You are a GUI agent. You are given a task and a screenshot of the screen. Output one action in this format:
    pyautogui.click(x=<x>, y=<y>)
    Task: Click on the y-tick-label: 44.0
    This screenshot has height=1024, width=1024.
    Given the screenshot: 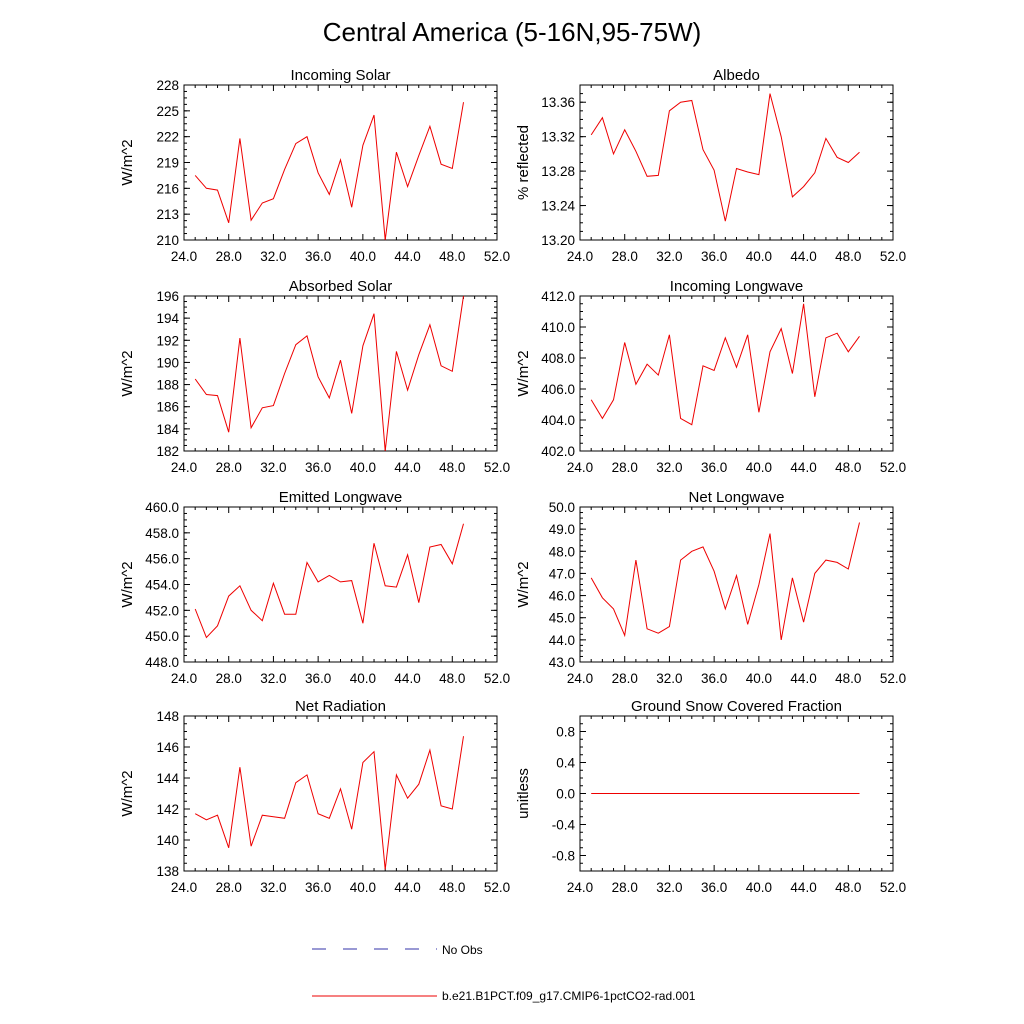 What is the action you would take?
    pyautogui.click(x=562, y=640)
    